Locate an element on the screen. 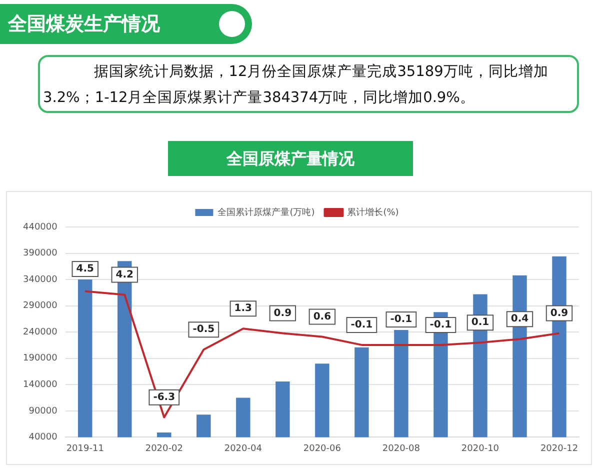  x-tick-label: 2020-06 is located at coordinates (322, 449).